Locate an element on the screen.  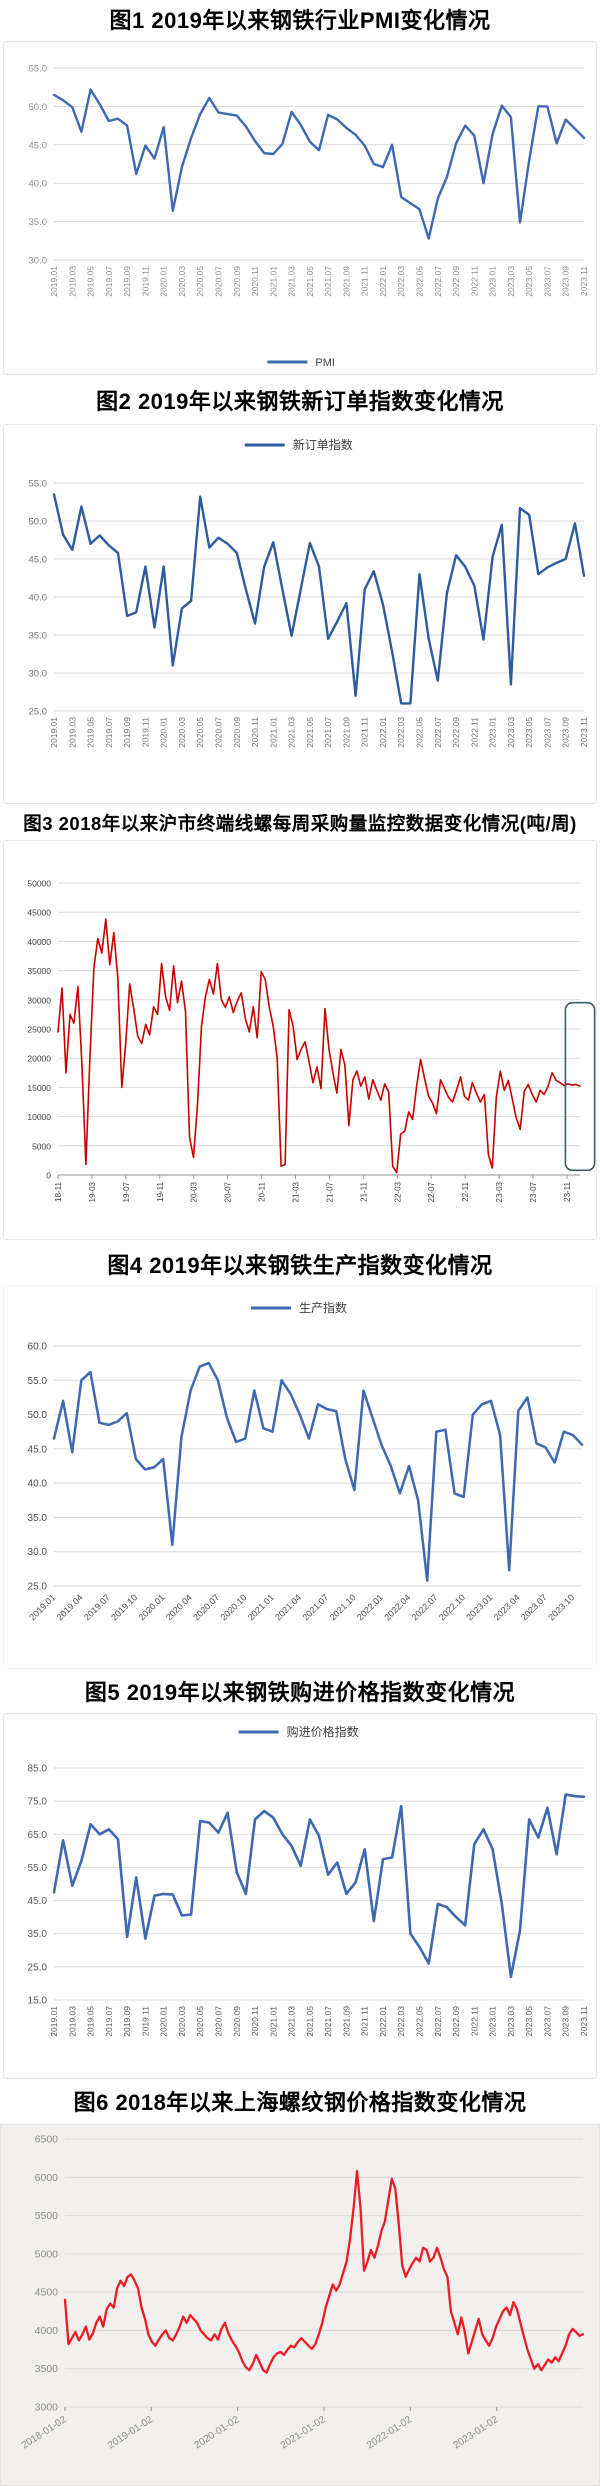
svg-text: 19-11 is located at coordinates (160, 1191).